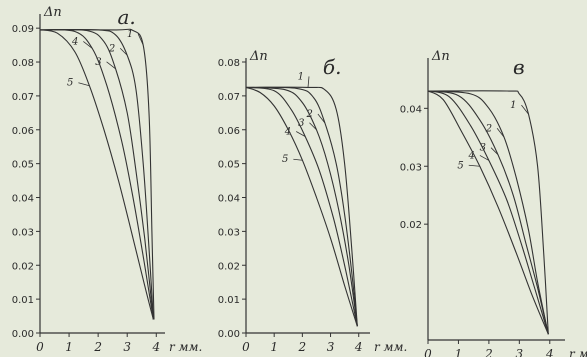 This screenshot has height=357, width=587. I want to click on panel-1-x-tick-label: 0, so click(40, 347).